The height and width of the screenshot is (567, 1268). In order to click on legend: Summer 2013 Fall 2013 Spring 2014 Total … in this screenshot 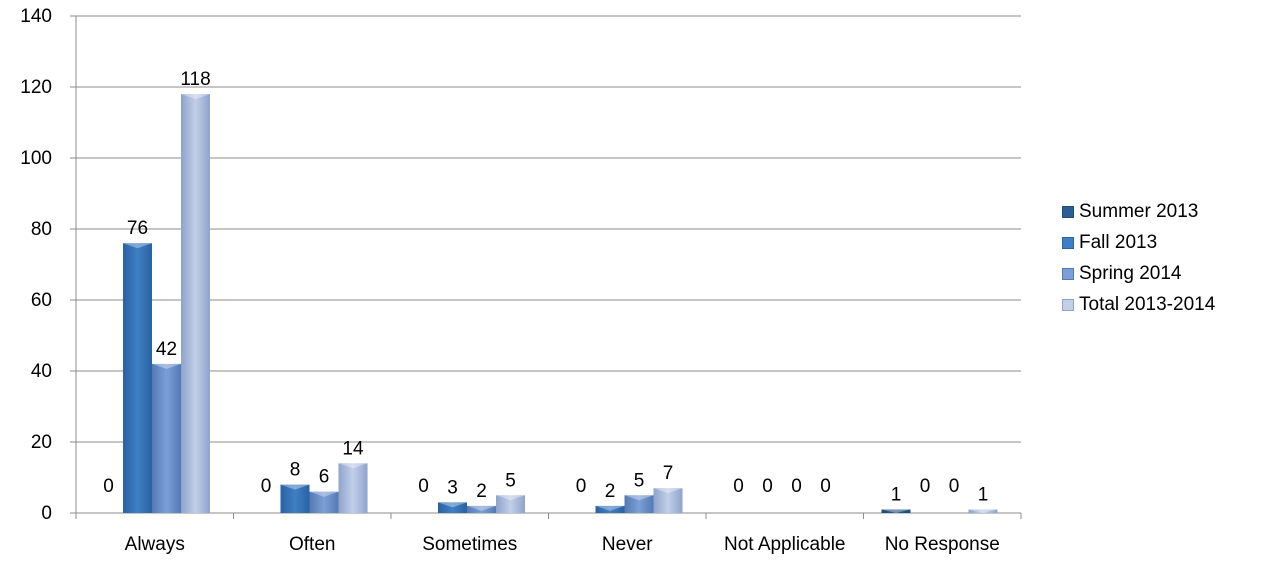, I will do `click(1138, 258)`.